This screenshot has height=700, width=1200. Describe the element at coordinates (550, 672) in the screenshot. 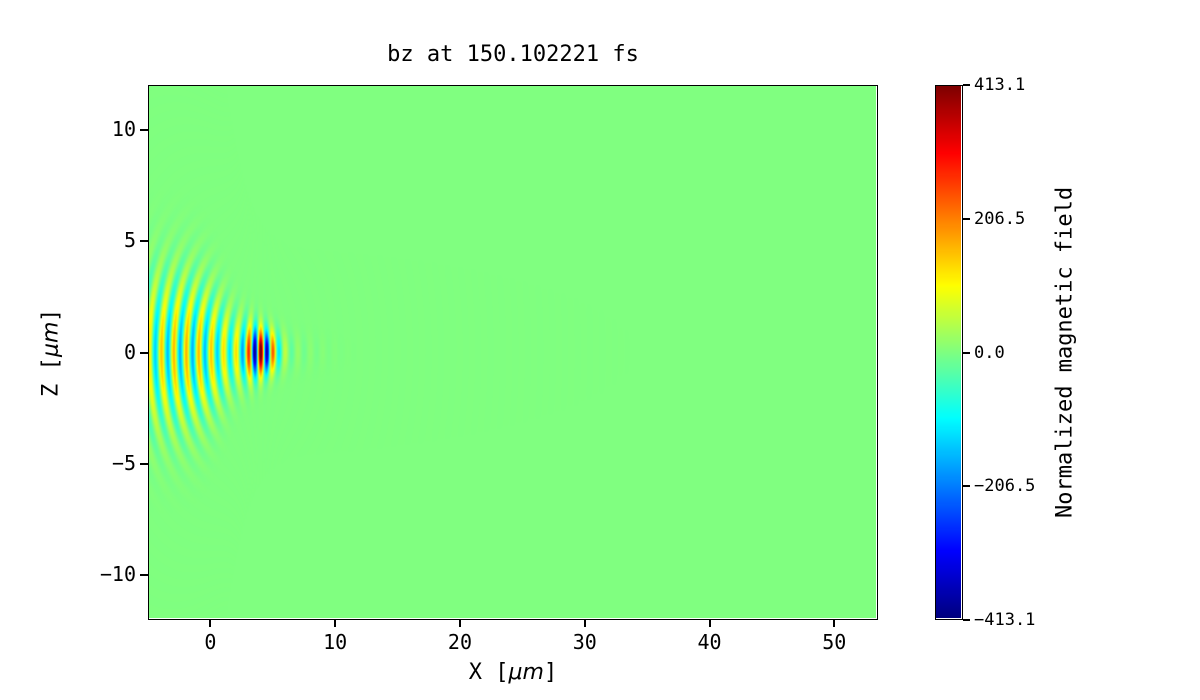

I see `x-axis-label-suffix: ]` at that location.